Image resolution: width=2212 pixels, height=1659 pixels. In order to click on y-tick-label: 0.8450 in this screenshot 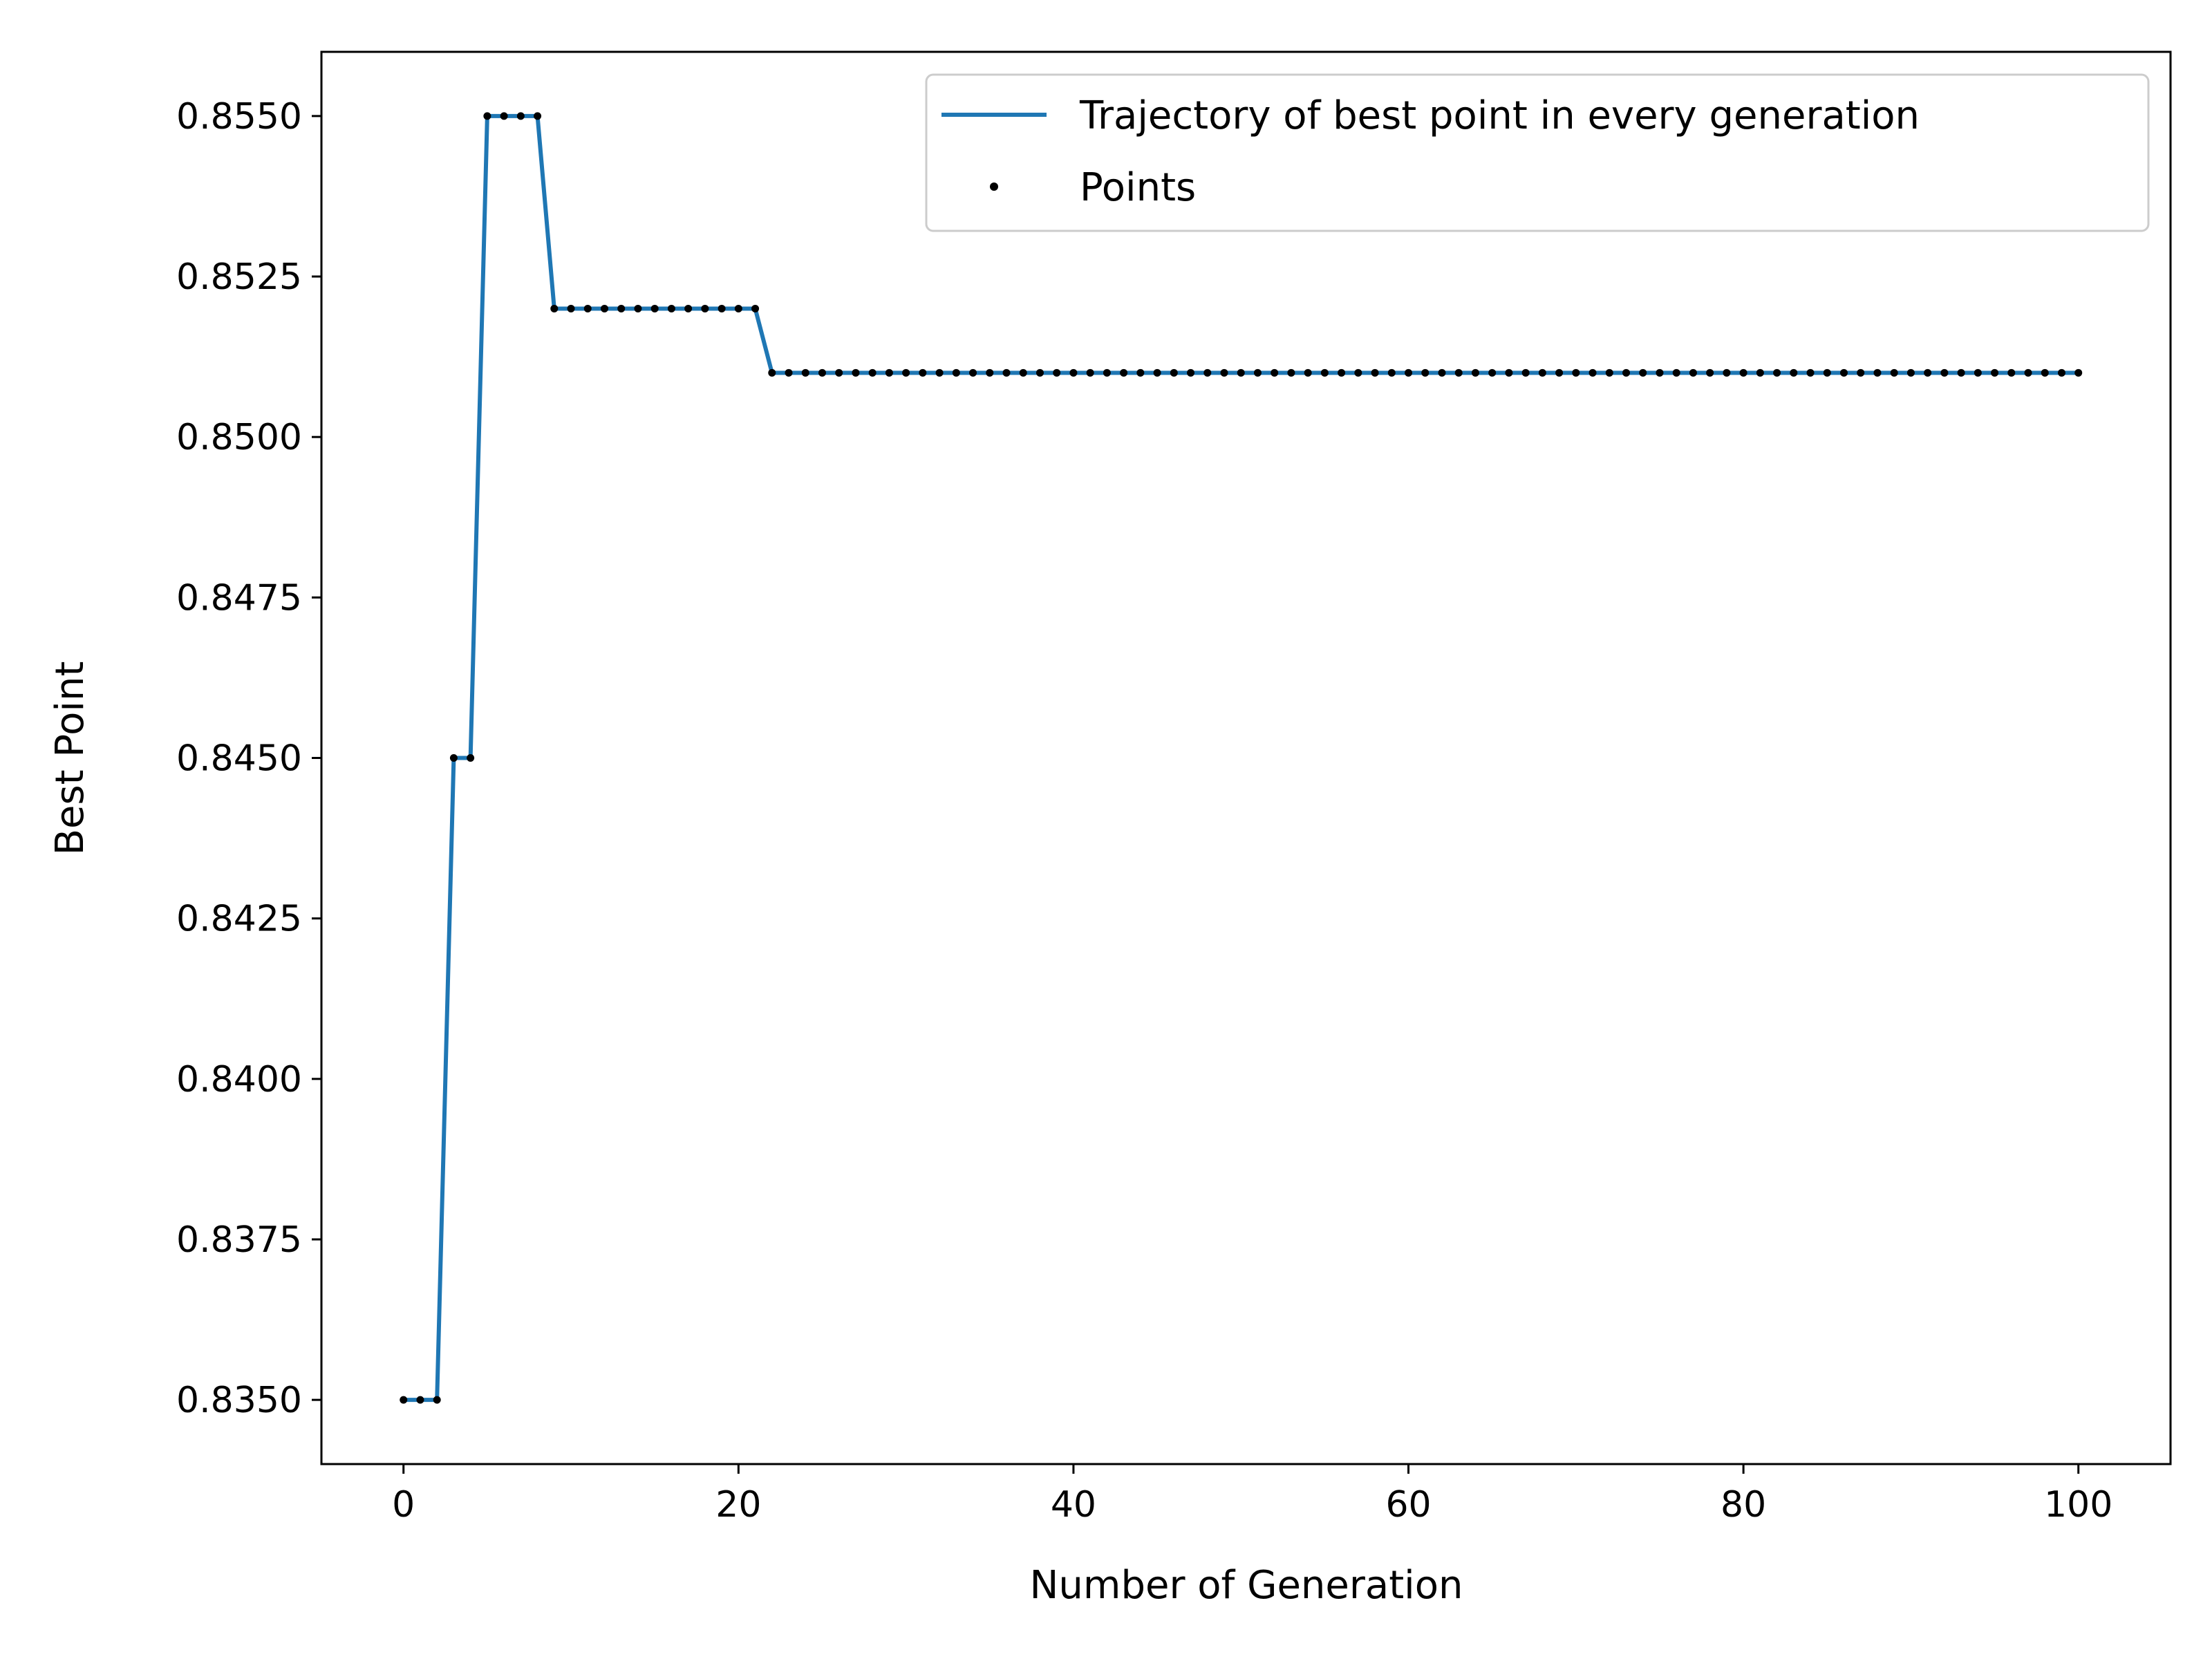, I will do `click(239, 759)`.